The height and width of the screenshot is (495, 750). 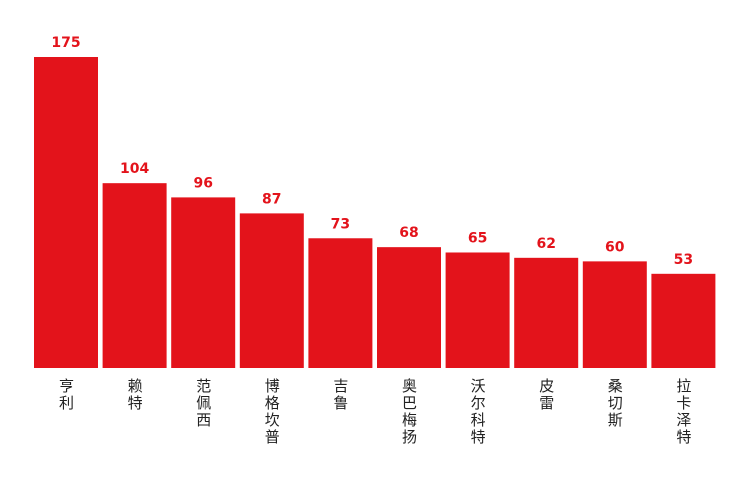 What do you see at coordinates (271, 199) in the screenshot?
I see `value-label: 87` at bounding box center [271, 199].